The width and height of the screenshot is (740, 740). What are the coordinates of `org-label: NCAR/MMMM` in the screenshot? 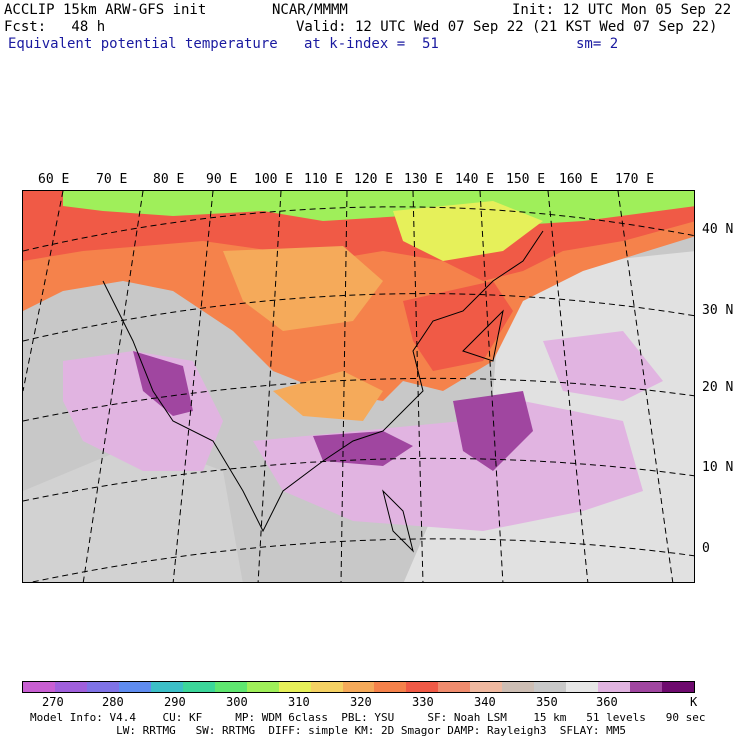 It's located at (310, 10).